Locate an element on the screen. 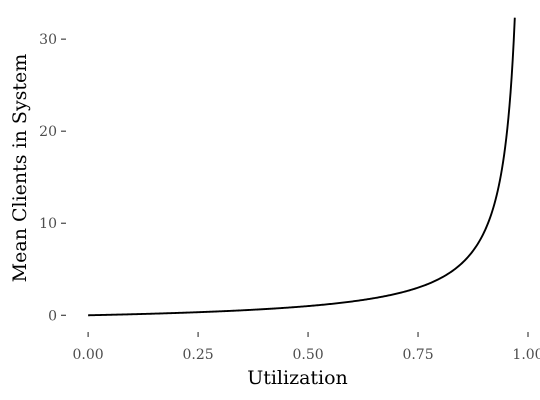 This screenshot has height=400, width=540. y-tick-label: 10 is located at coordinates (48, 224).